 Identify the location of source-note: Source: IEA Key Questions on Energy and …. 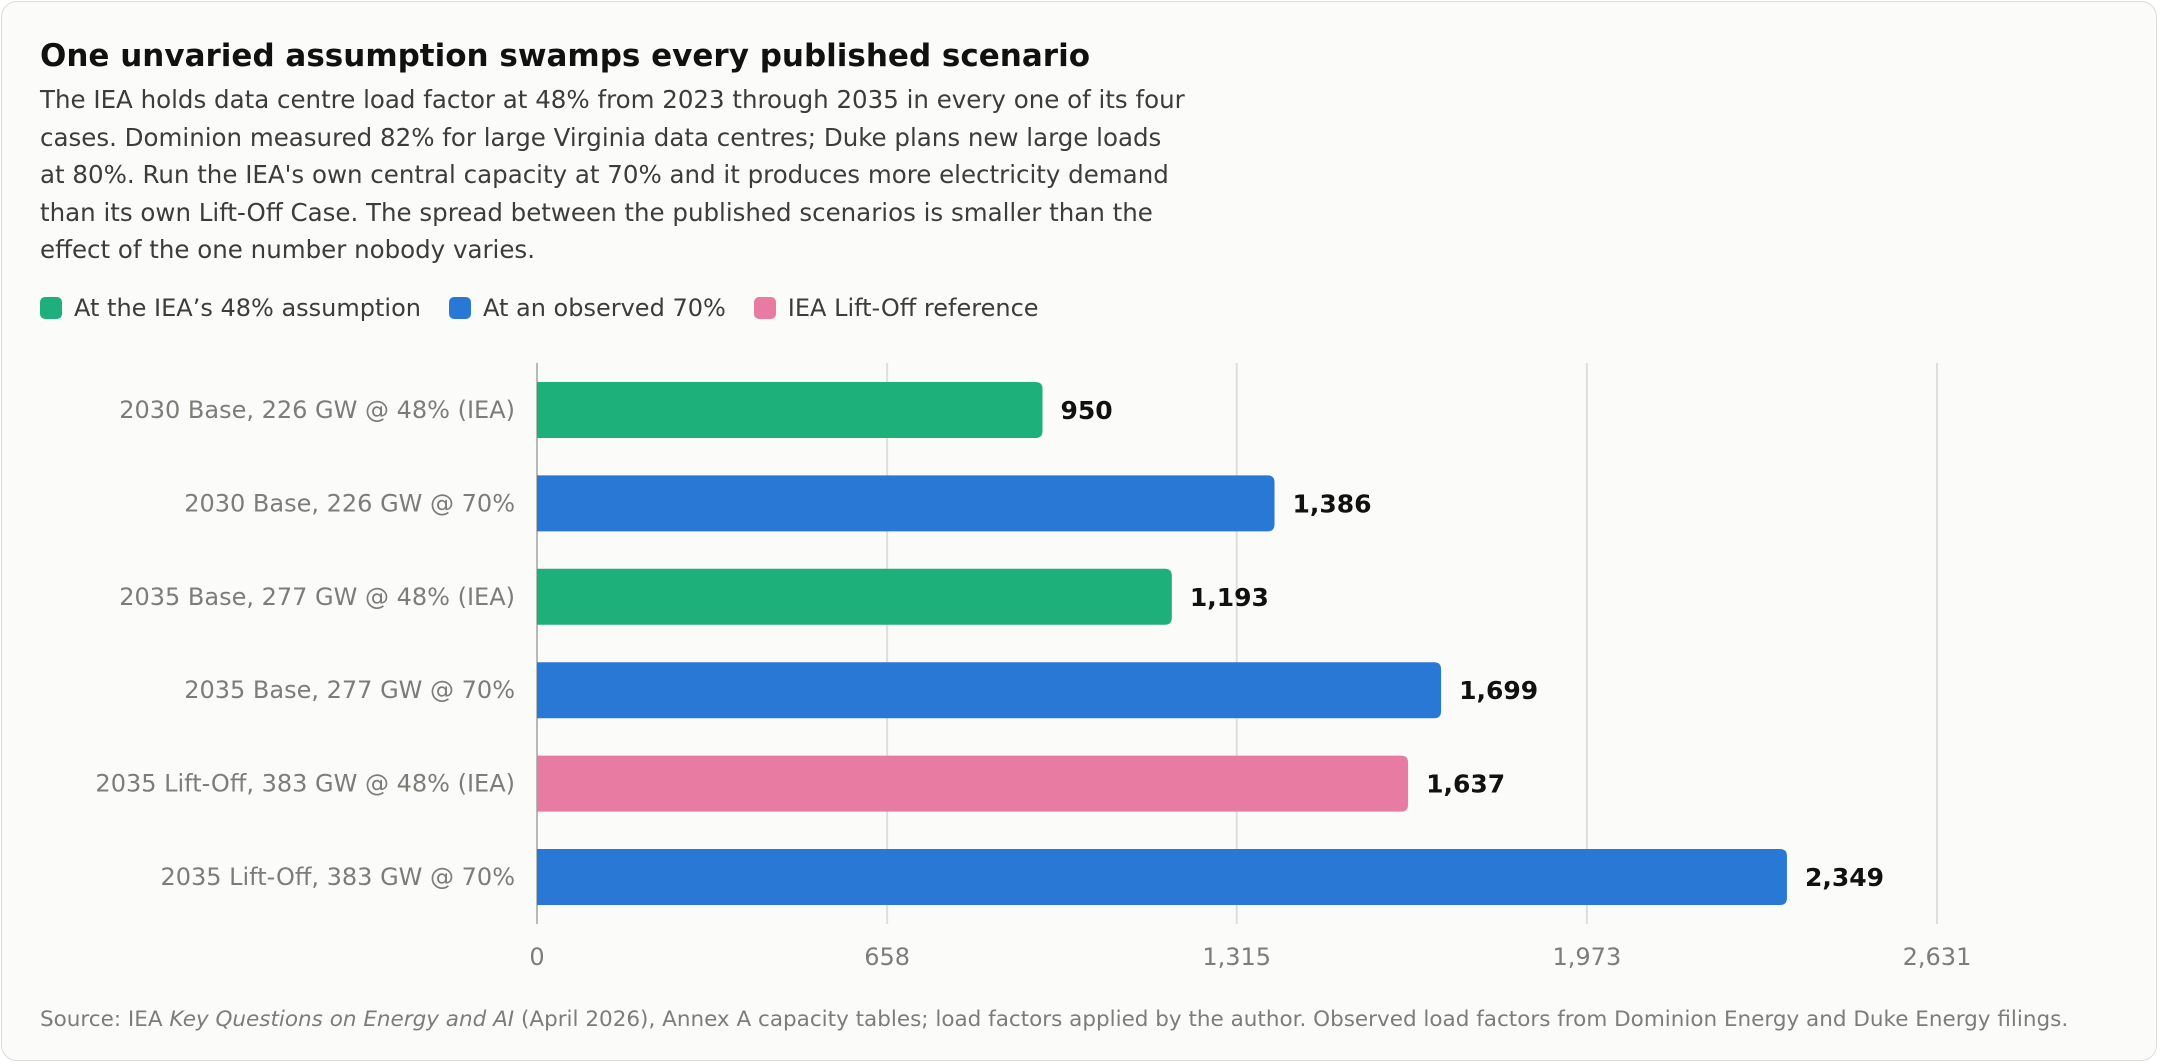
(1054, 1019).